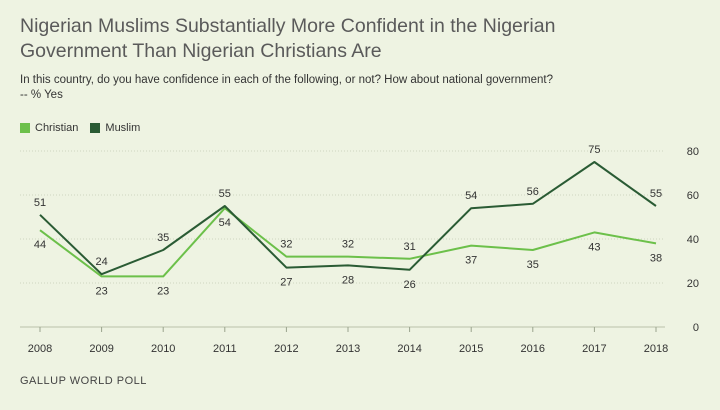 This screenshot has width=720, height=410. I want to click on data-label-muslim: 28, so click(348, 280).